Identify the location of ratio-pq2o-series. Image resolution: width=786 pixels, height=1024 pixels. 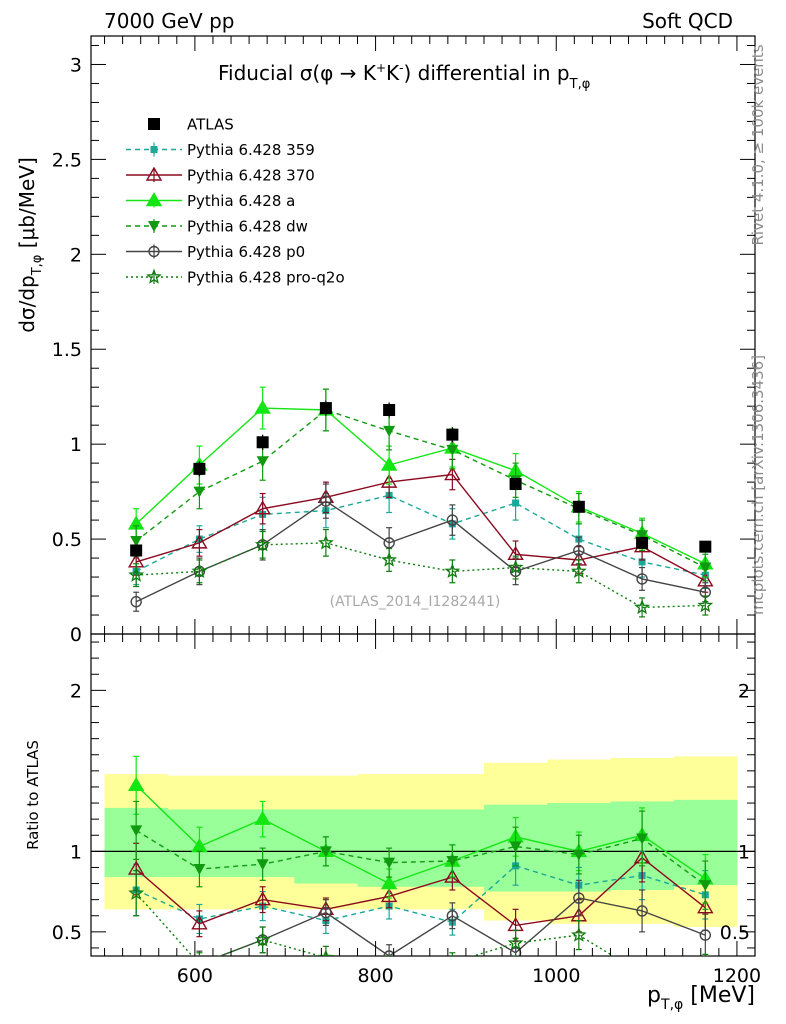
(419, 924).